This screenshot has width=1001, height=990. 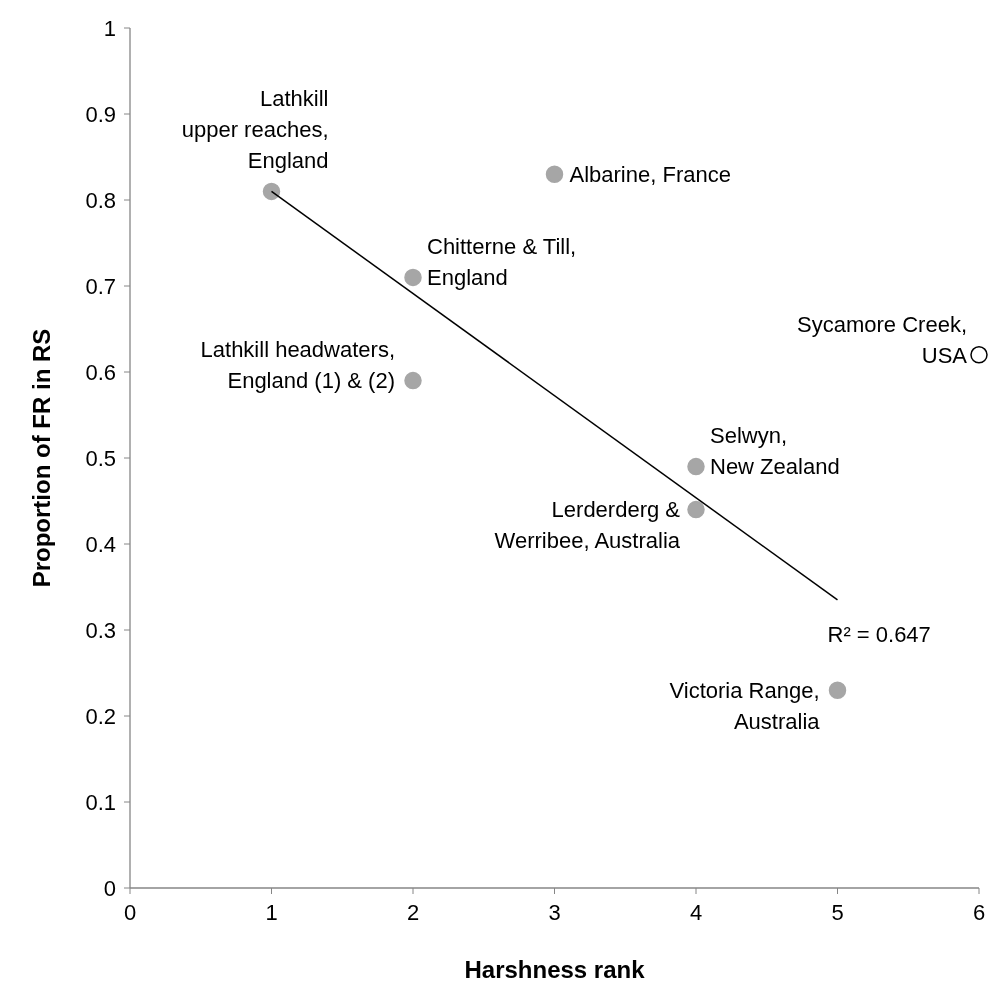 What do you see at coordinates (650, 174) in the screenshot?
I see `annotation: Albarine, France` at bounding box center [650, 174].